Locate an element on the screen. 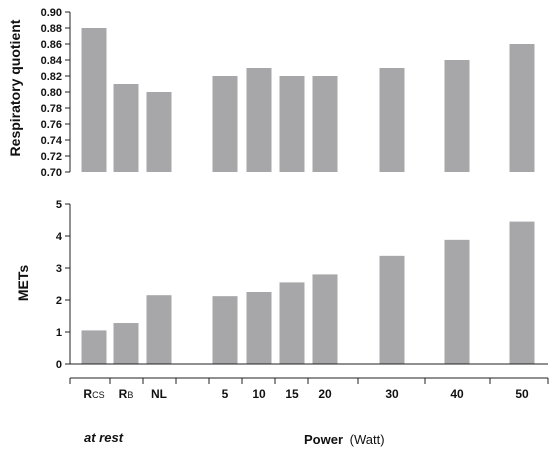 This screenshot has width=550, height=460. mets-y-tick-label: 5 is located at coordinates (59, 205).